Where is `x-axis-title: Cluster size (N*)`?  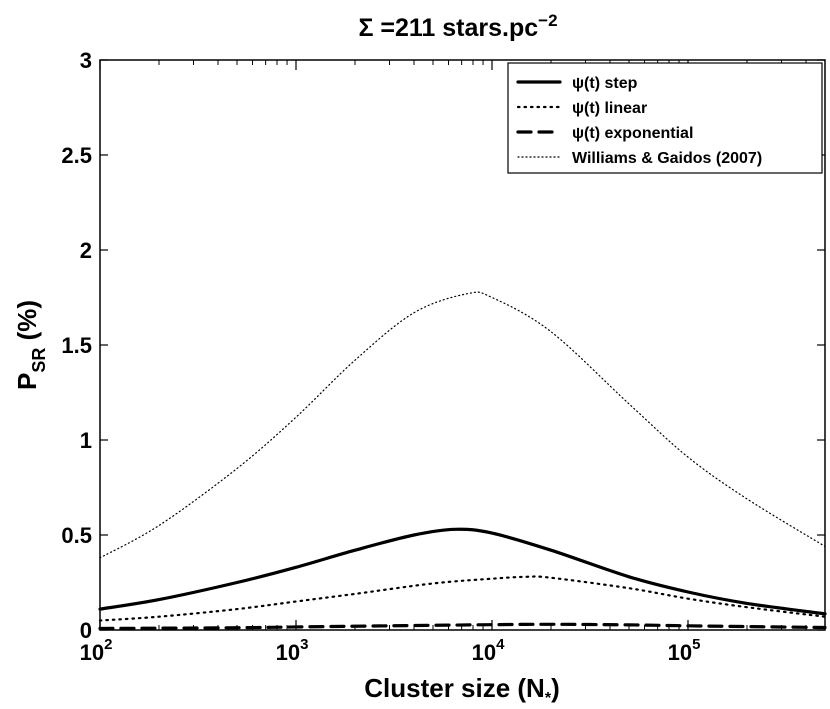 x-axis-title: Cluster size (N*) is located at coordinates (462, 690).